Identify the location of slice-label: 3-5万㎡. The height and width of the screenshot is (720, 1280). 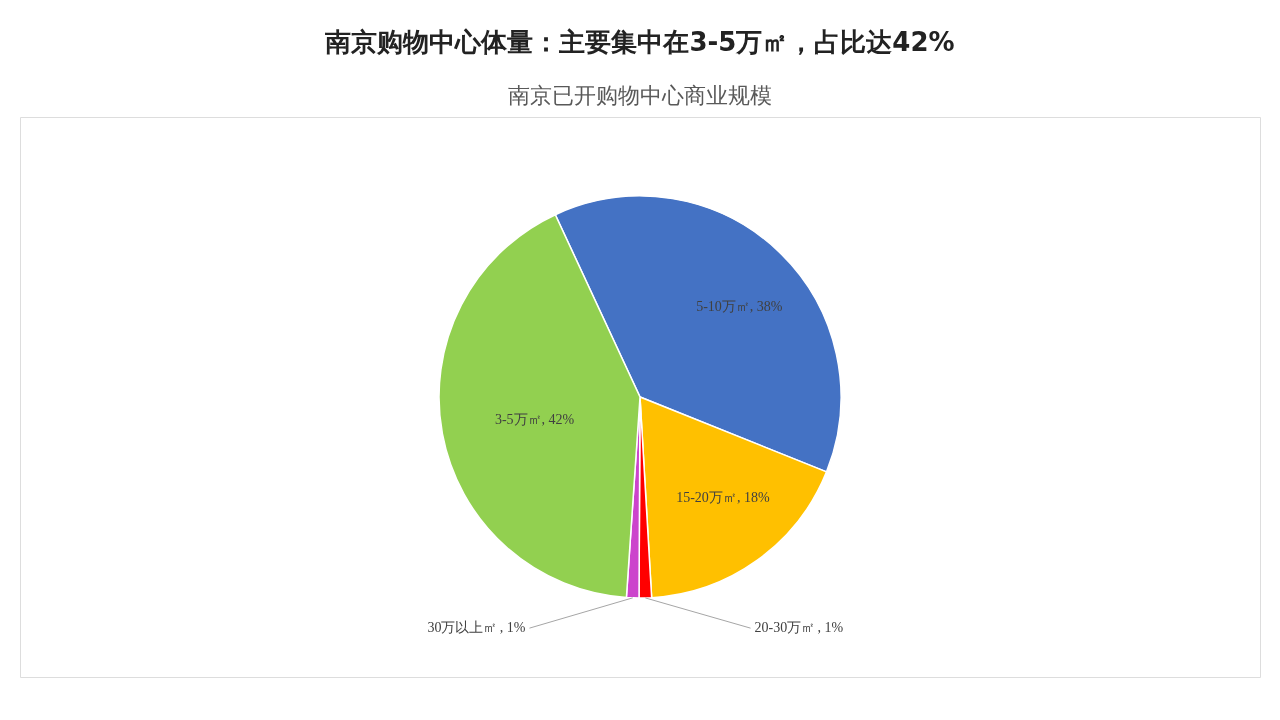
(518, 419).